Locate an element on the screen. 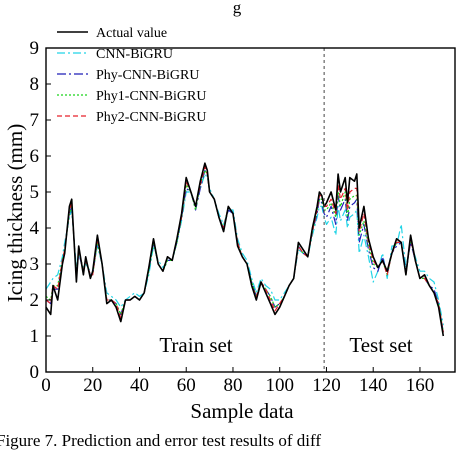 The height and width of the screenshot is (452, 474). y-tick-label: 1 is located at coordinates (35, 336).